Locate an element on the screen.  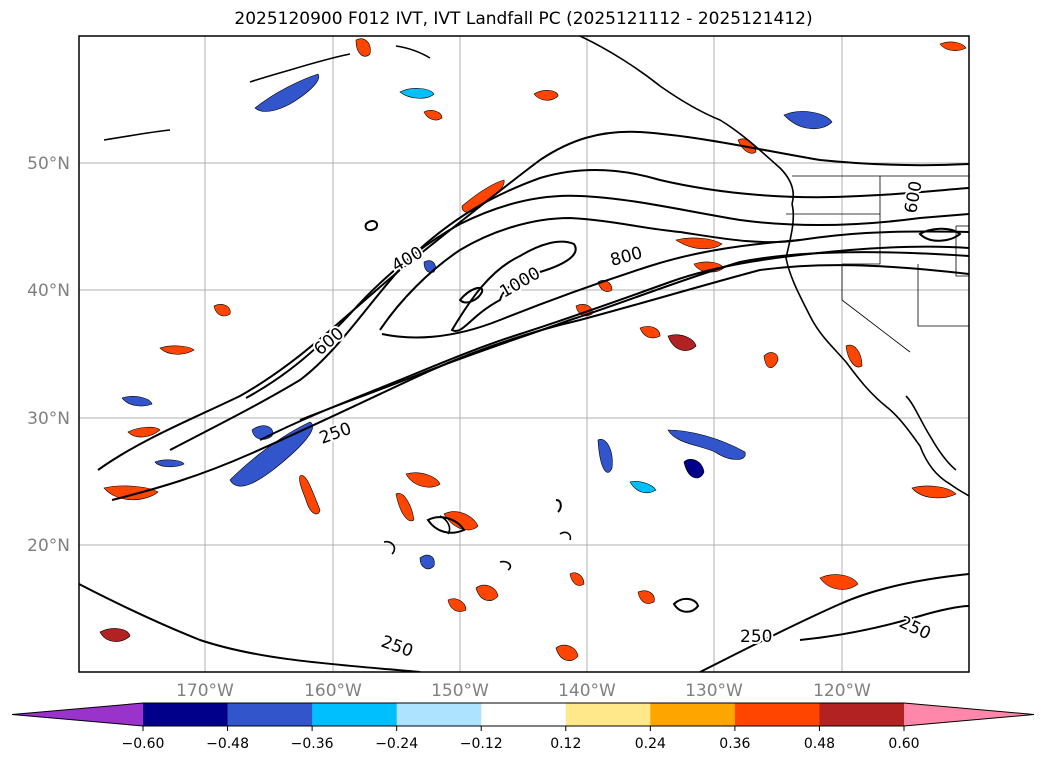
boundaries is located at coordinates (877, 264).